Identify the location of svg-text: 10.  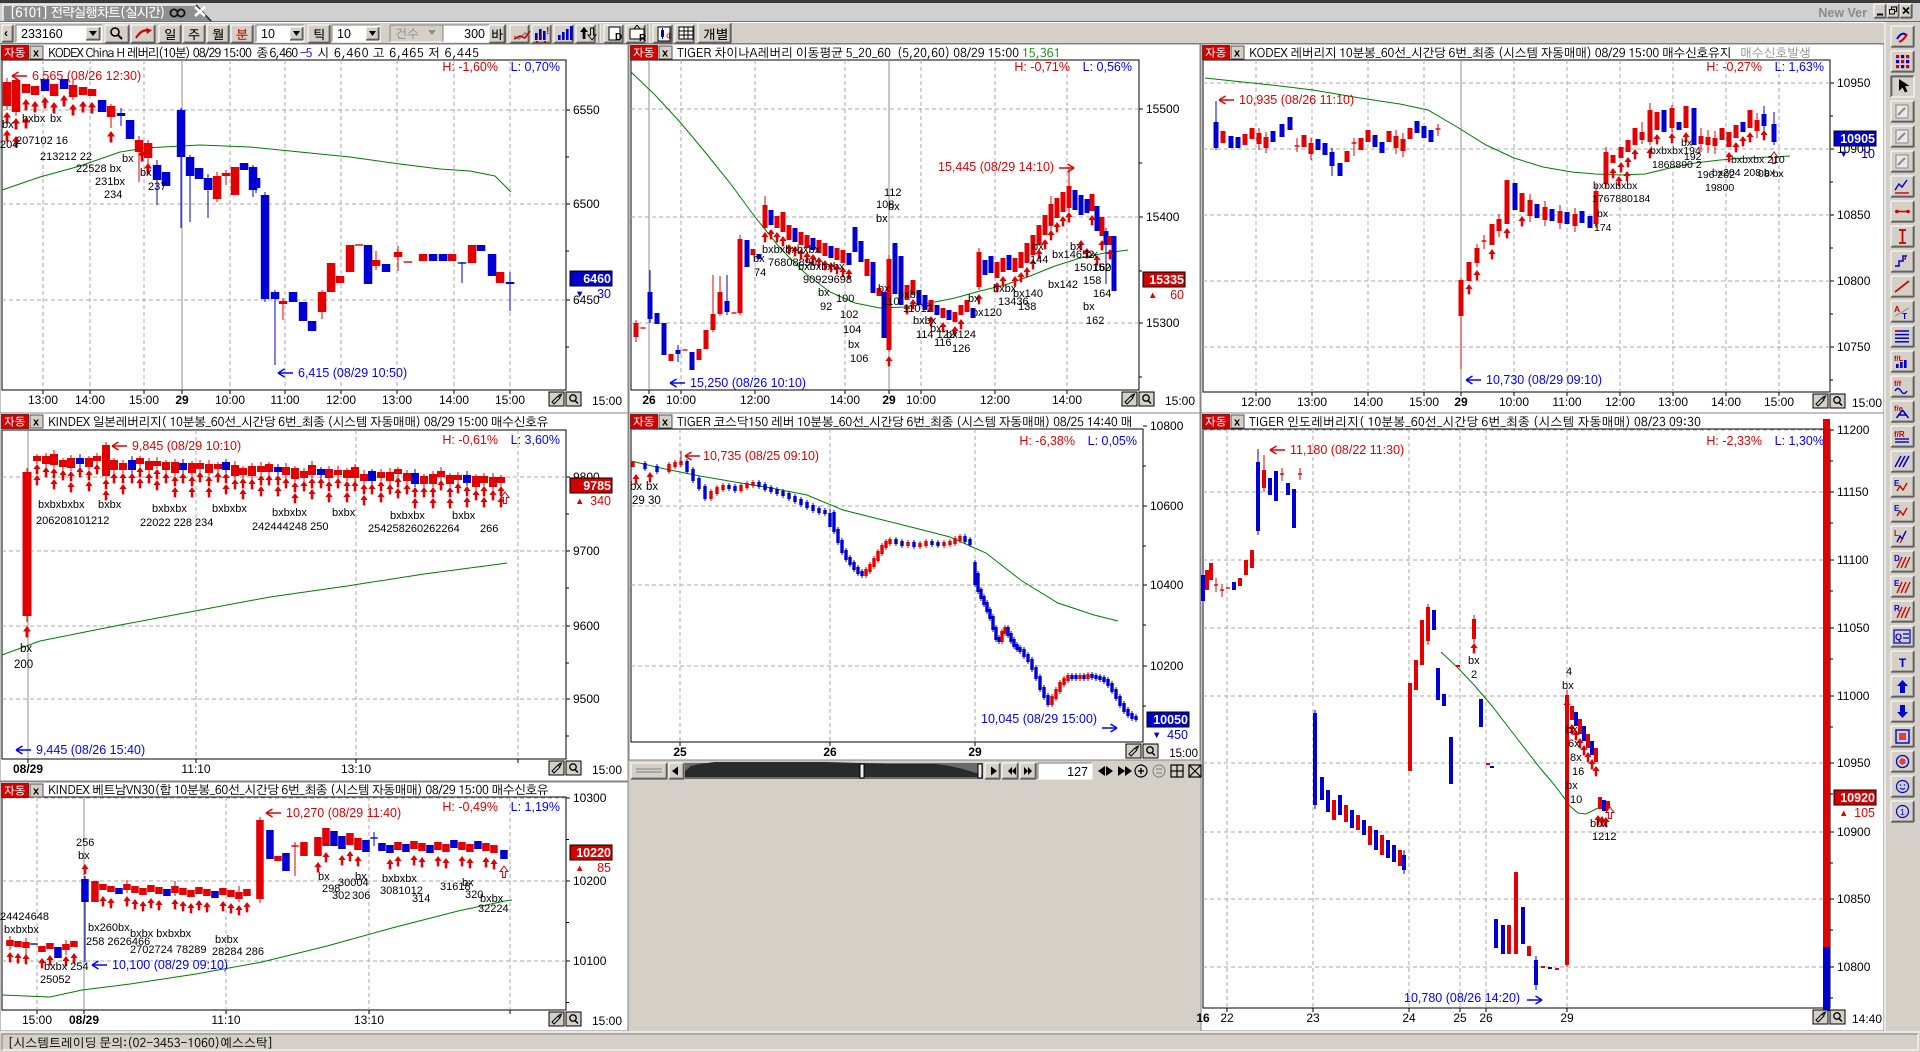
(268, 34).